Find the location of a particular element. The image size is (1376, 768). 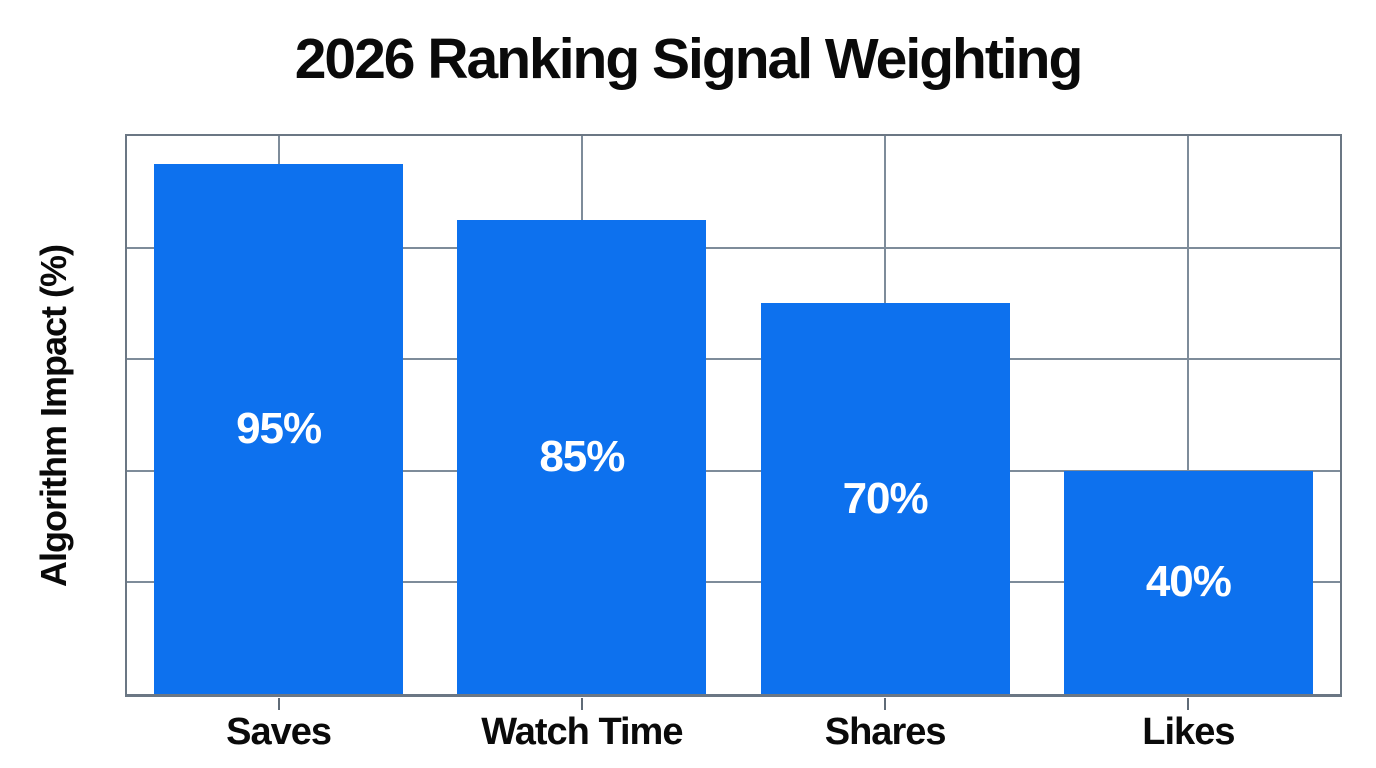

x-tick-watch-time is located at coordinates (581, 704).